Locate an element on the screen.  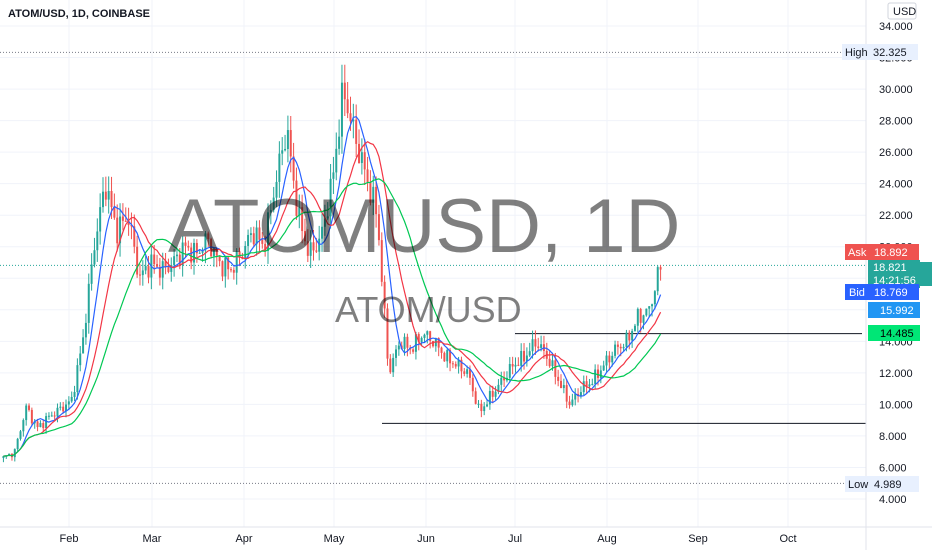
high-value: 32.325 is located at coordinates (890, 53).